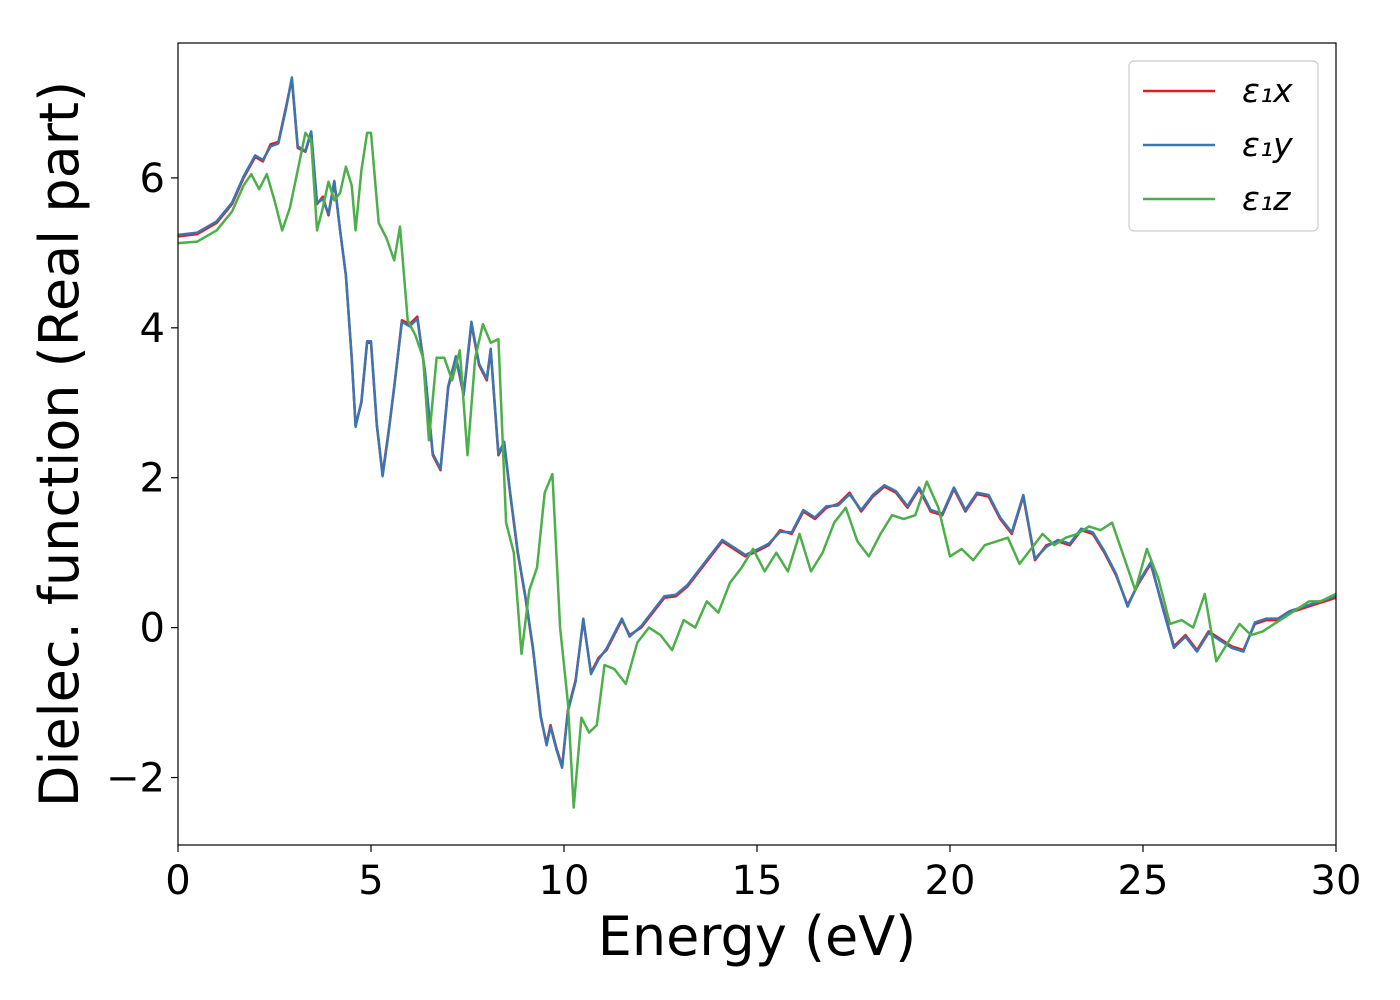  I want to click on x-tick-label: 20, so click(950, 881).